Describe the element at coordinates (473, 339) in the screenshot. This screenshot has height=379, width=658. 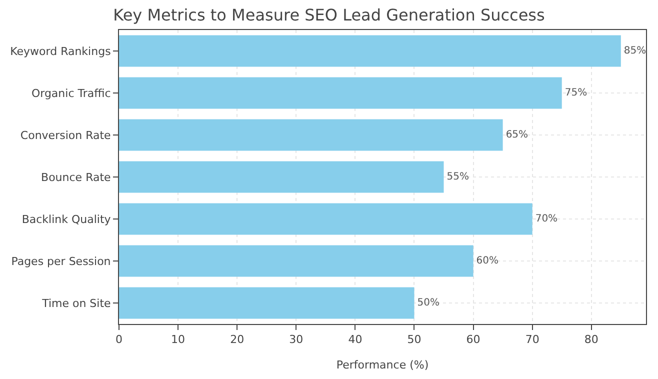
I see `x-tick-label: 60` at that location.